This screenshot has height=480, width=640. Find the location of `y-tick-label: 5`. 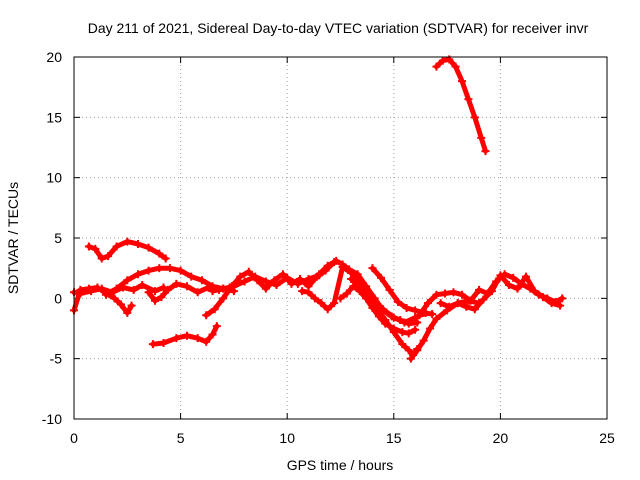

y-tick-label: 5 is located at coordinates (58, 238).